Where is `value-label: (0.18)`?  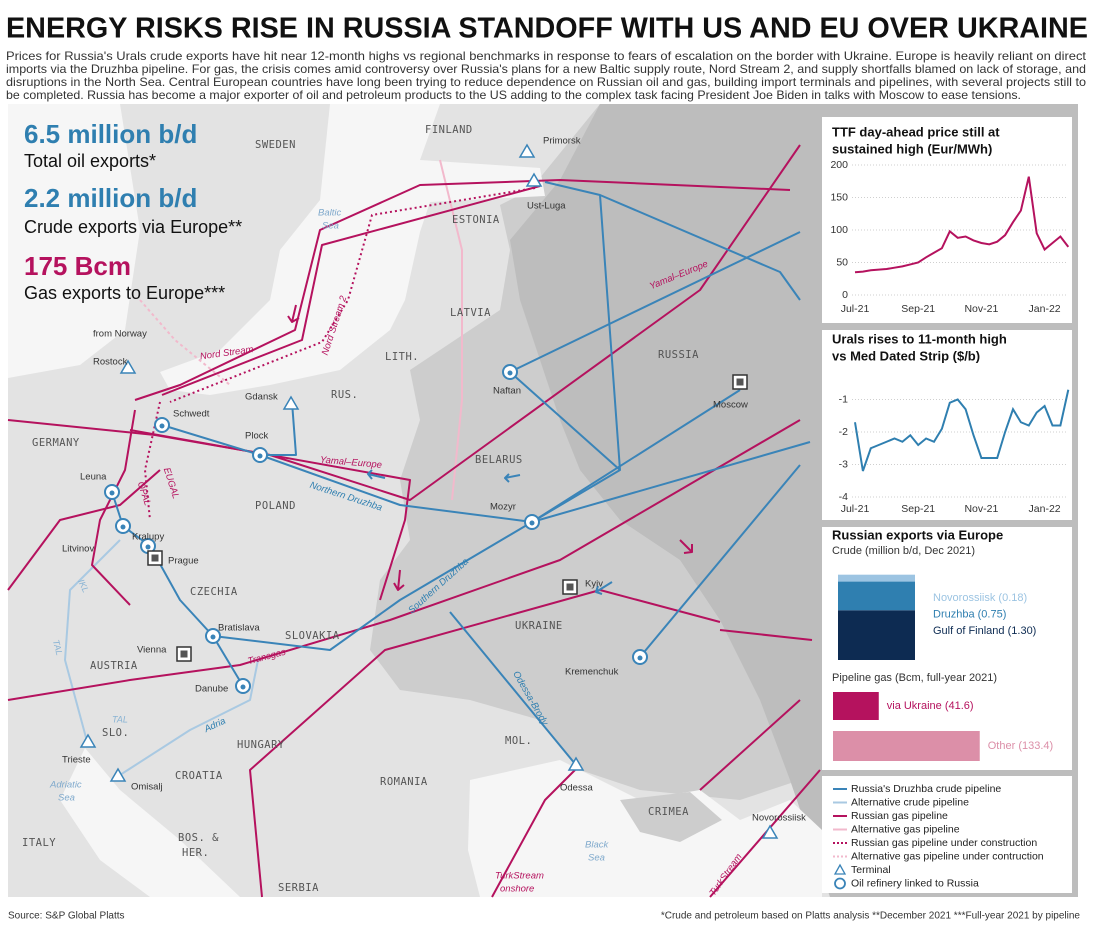 value-label: (0.18) is located at coordinates (1012, 598).